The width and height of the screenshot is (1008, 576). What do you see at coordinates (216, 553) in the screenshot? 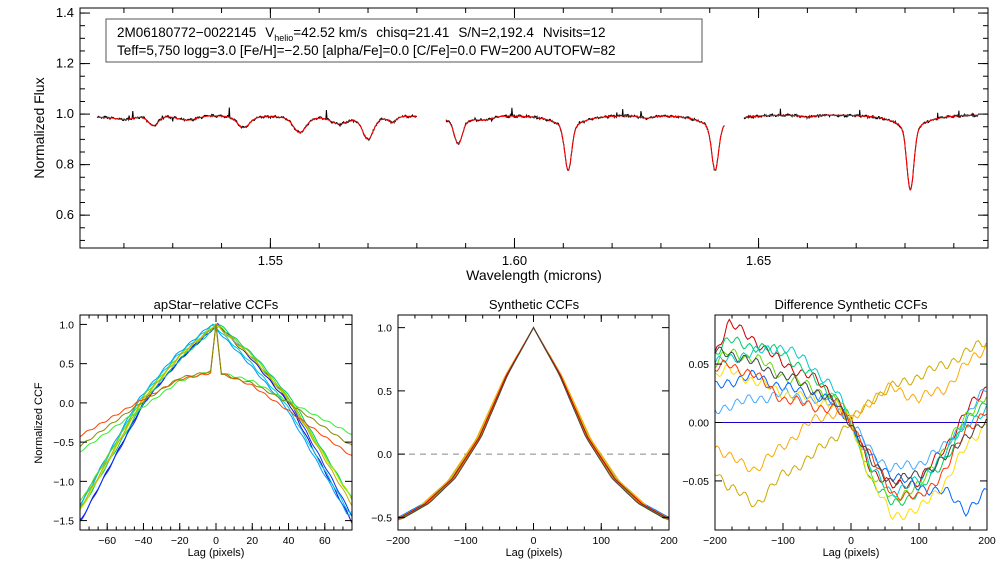
I see `apstar-xlabel: Lag (pixels)` at bounding box center [216, 553].